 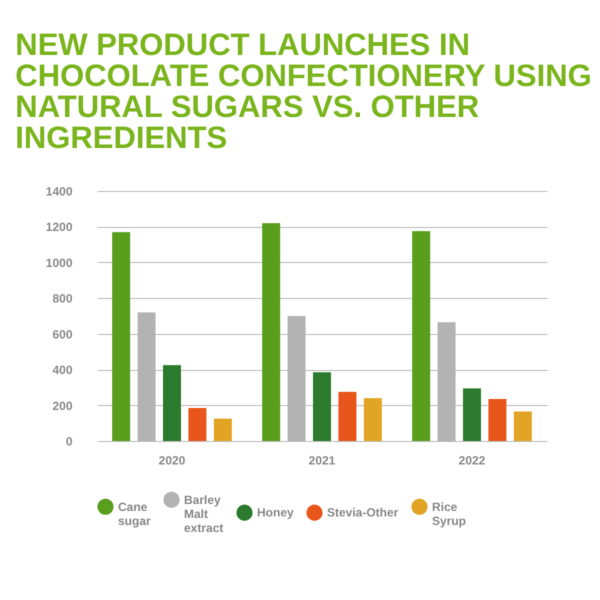 I want to click on y-tick-label: 400, so click(x=62, y=370).